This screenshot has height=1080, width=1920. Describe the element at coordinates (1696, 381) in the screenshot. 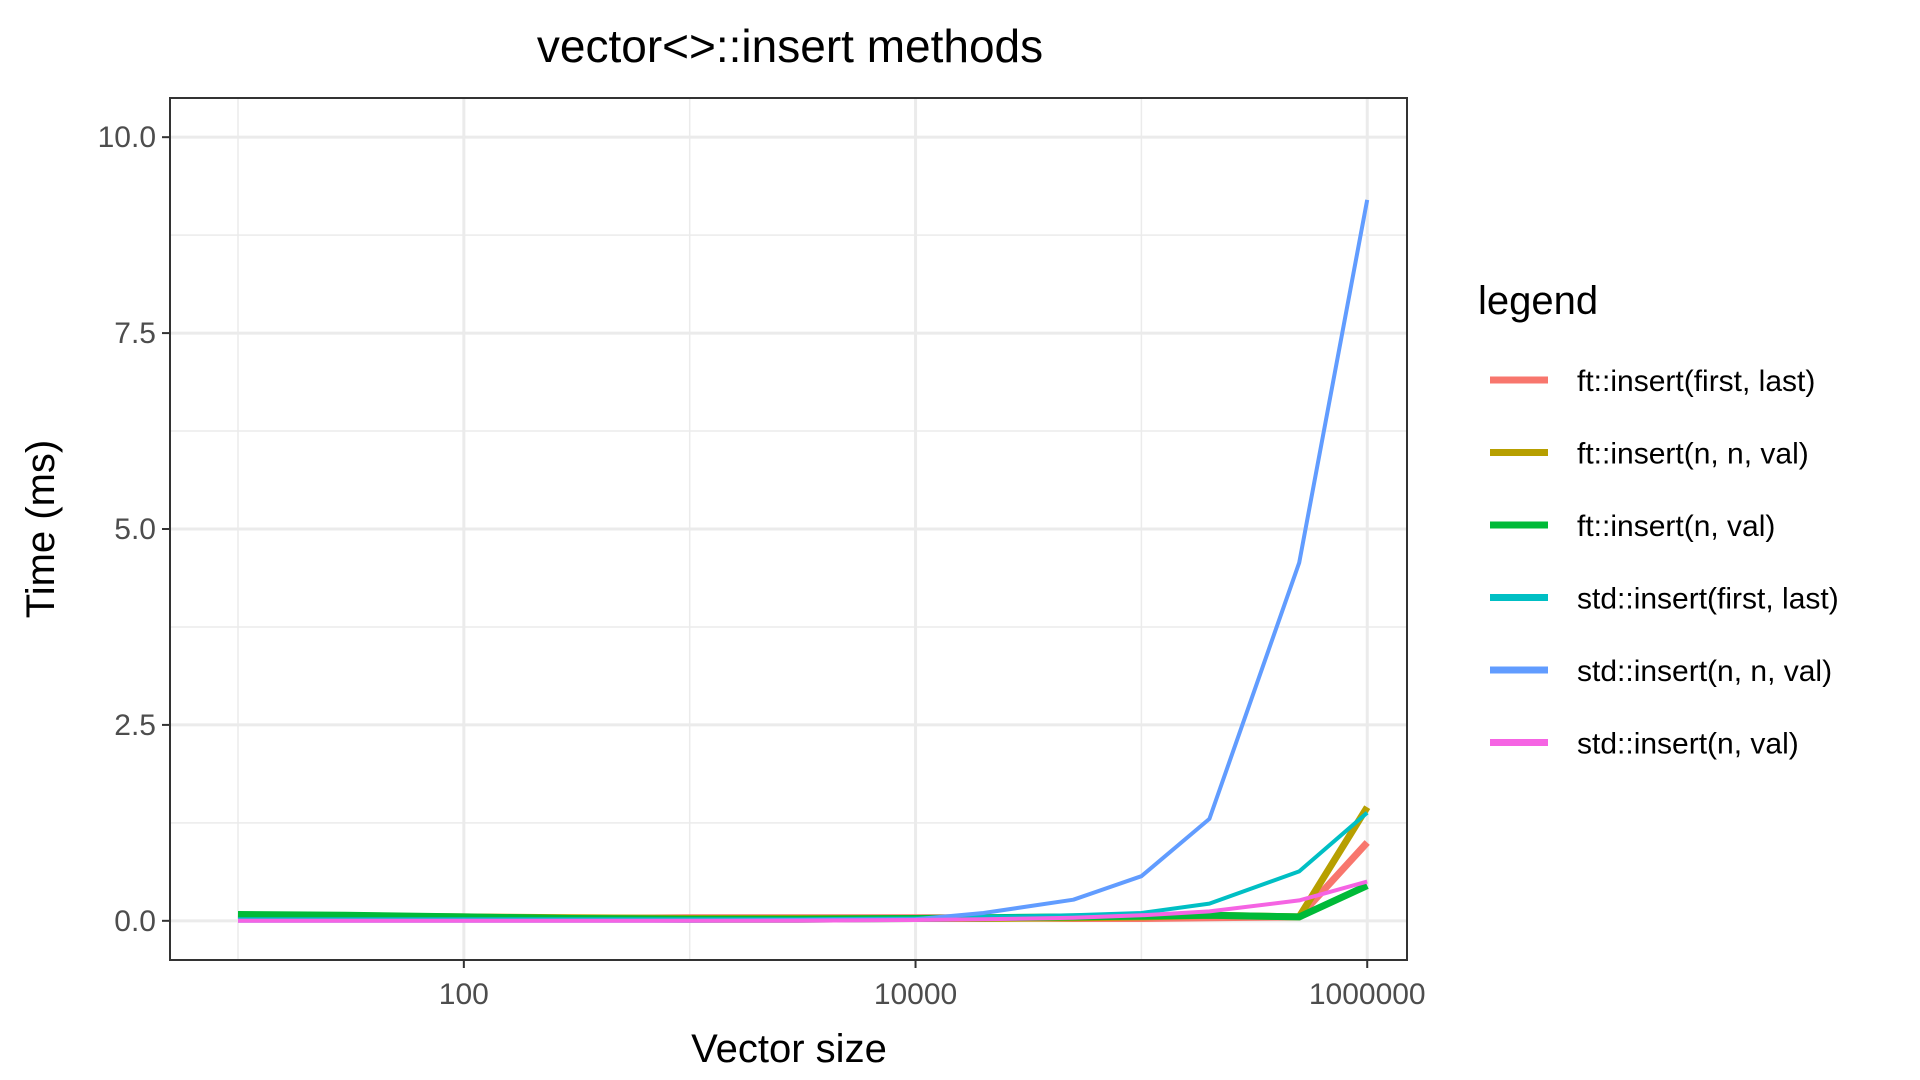

I see `legend-label: ft::insert(first, last)` at that location.